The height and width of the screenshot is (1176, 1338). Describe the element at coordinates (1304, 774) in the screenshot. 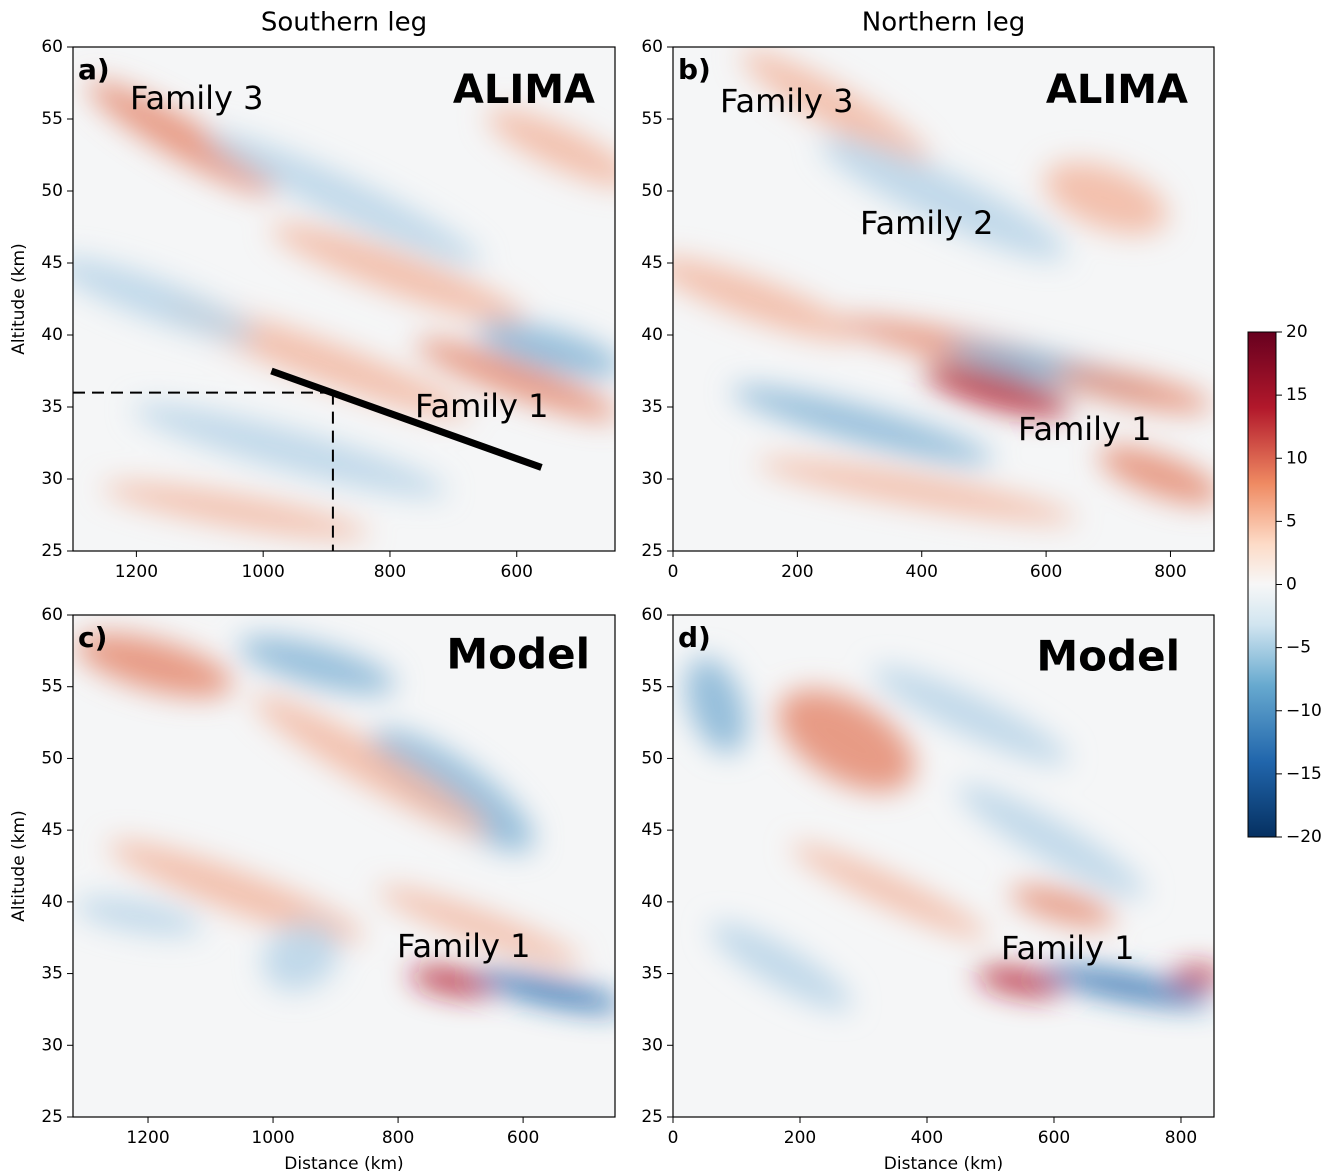

I see `colorbar-tick-label: −15` at that location.